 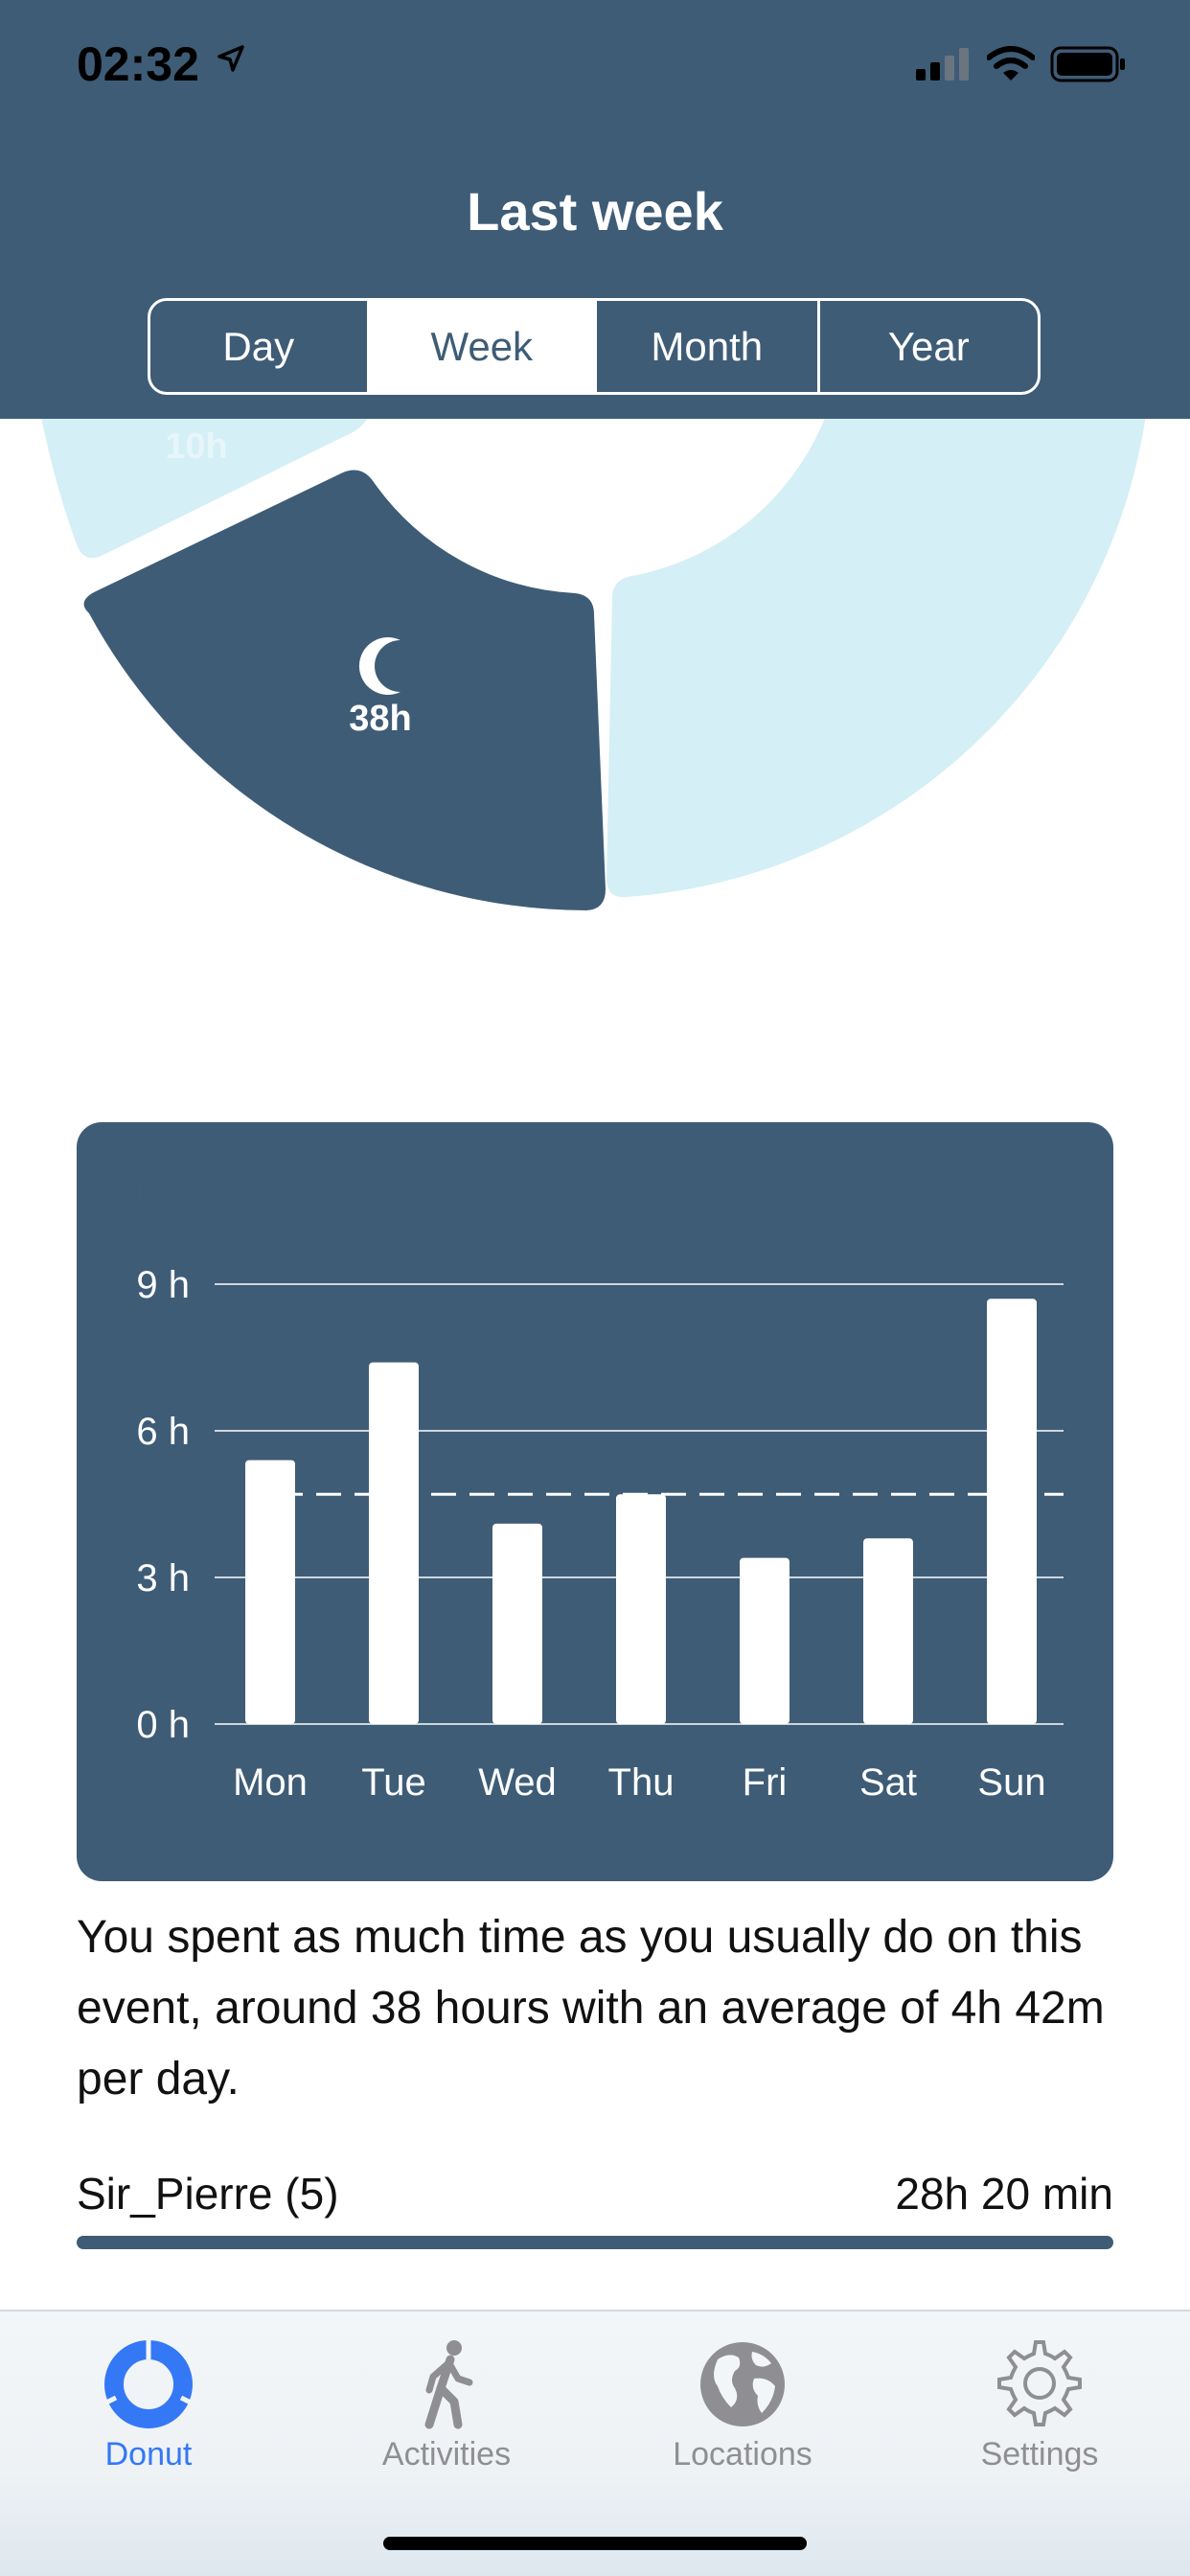 I want to click on x-tick-label: Tue, so click(x=393, y=1782).